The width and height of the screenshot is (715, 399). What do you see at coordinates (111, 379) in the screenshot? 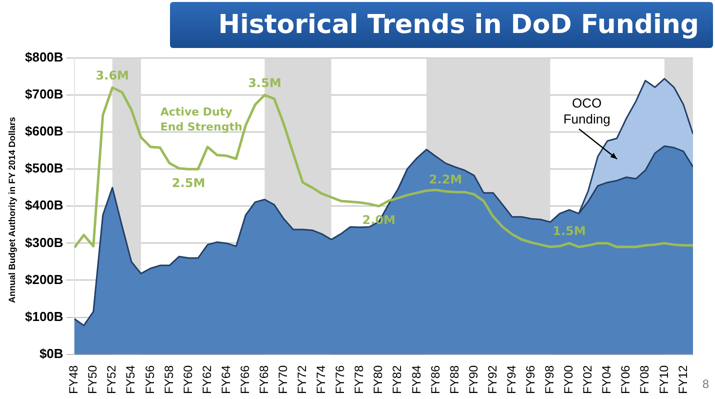
I see `x-tick-label: FY52` at bounding box center [111, 379].